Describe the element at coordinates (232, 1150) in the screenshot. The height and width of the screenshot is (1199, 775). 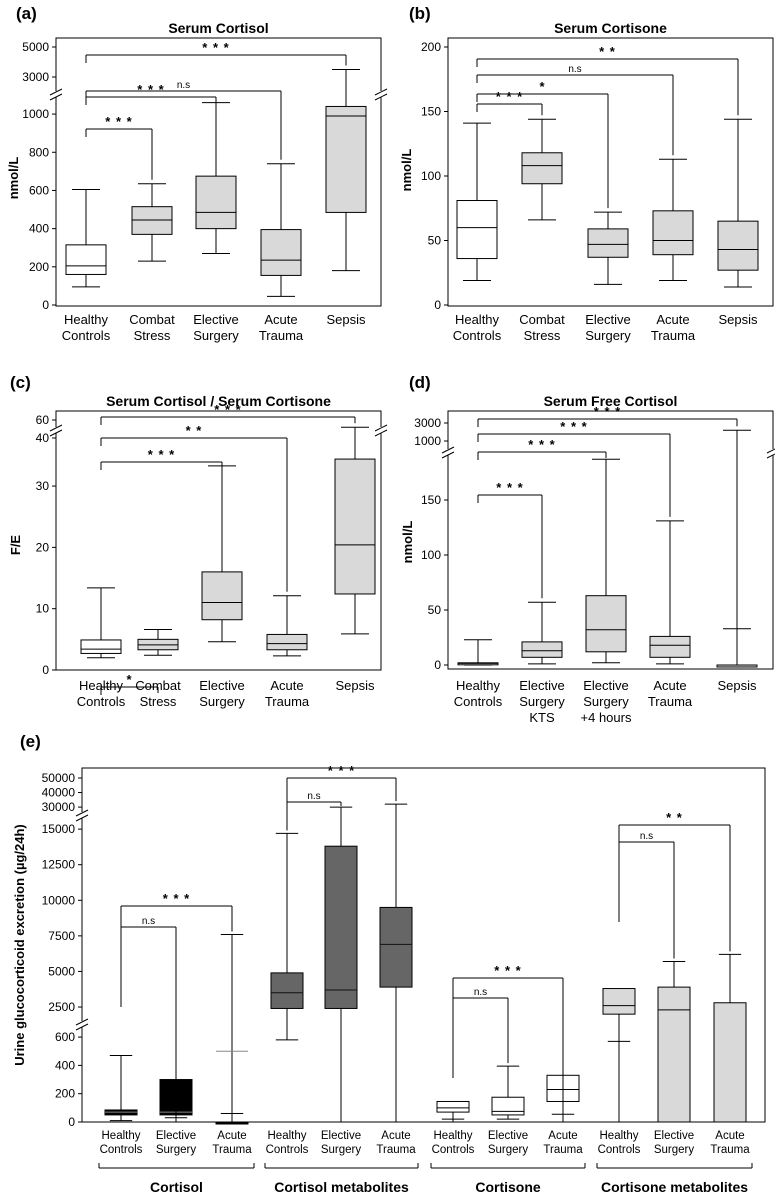
I see `panel-e-xcat-2: Trauma` at that location.